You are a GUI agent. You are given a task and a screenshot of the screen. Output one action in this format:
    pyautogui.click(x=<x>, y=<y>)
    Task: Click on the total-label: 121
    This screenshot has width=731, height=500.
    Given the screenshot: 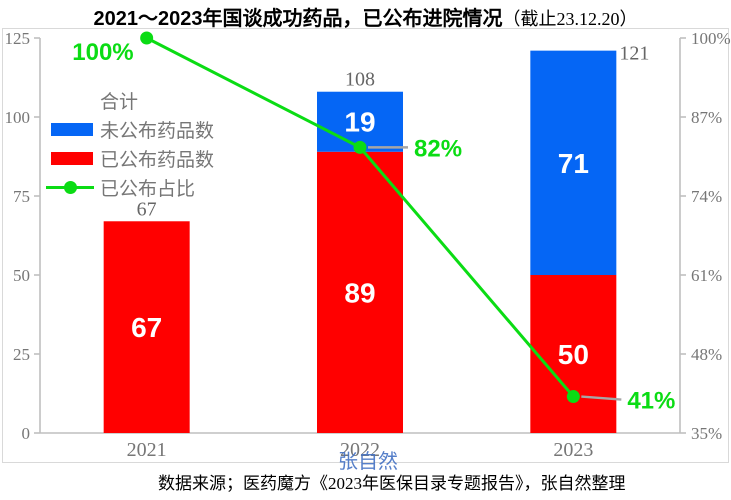 What is the action you would take?
    pyautogui.click(x=634, y=54)
    